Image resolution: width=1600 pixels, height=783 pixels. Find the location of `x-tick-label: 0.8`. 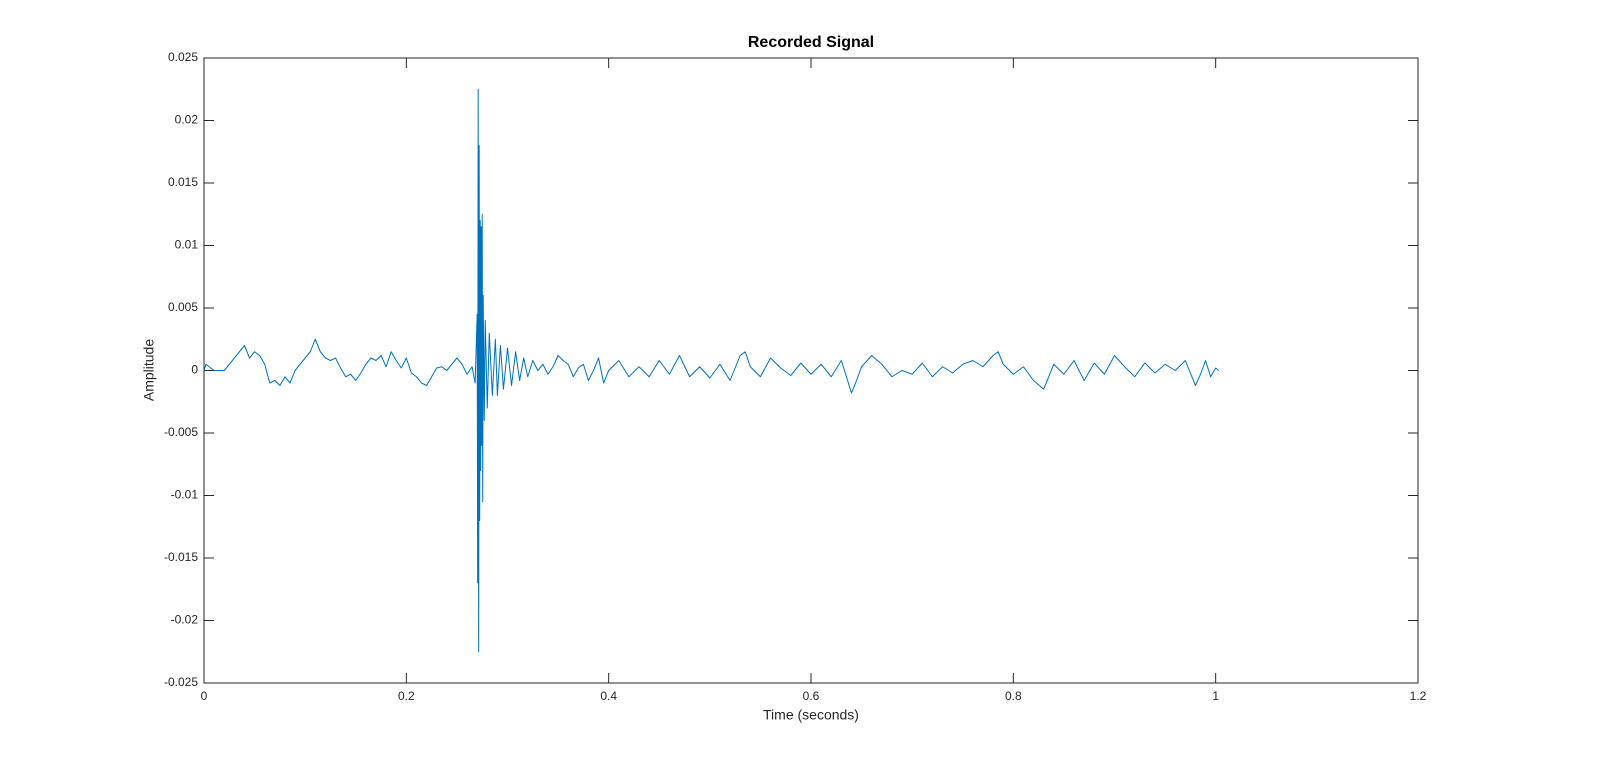

x-tick-label: 0.8 is located at coordinates (1013, 696).